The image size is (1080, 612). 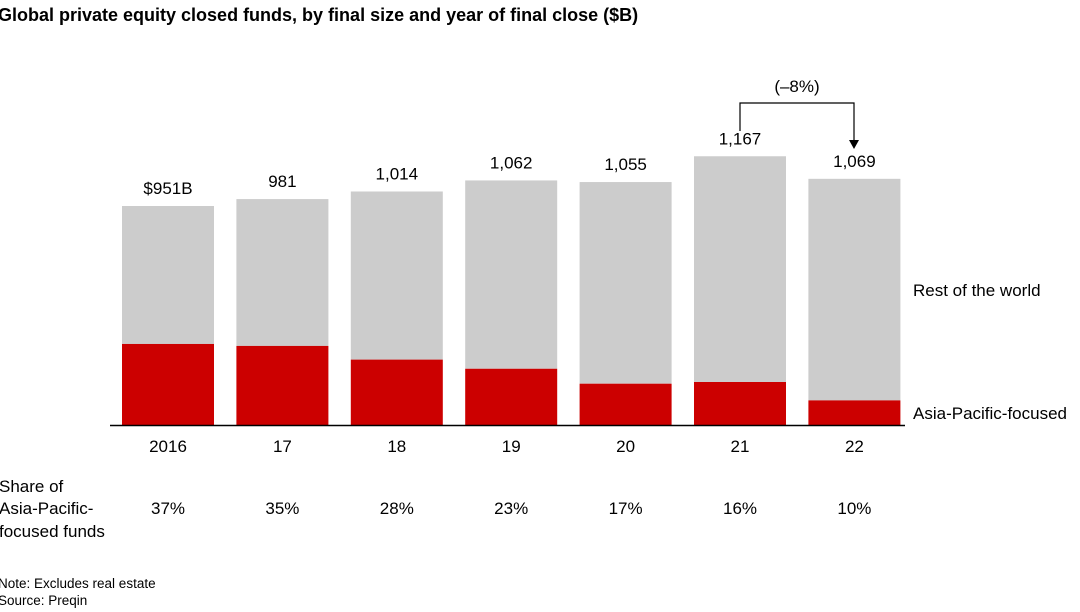 What do you see at coordinates (168, 508) in the screenshot?
I see `share-value-2016: 37%` at bounding box center [168, 508].